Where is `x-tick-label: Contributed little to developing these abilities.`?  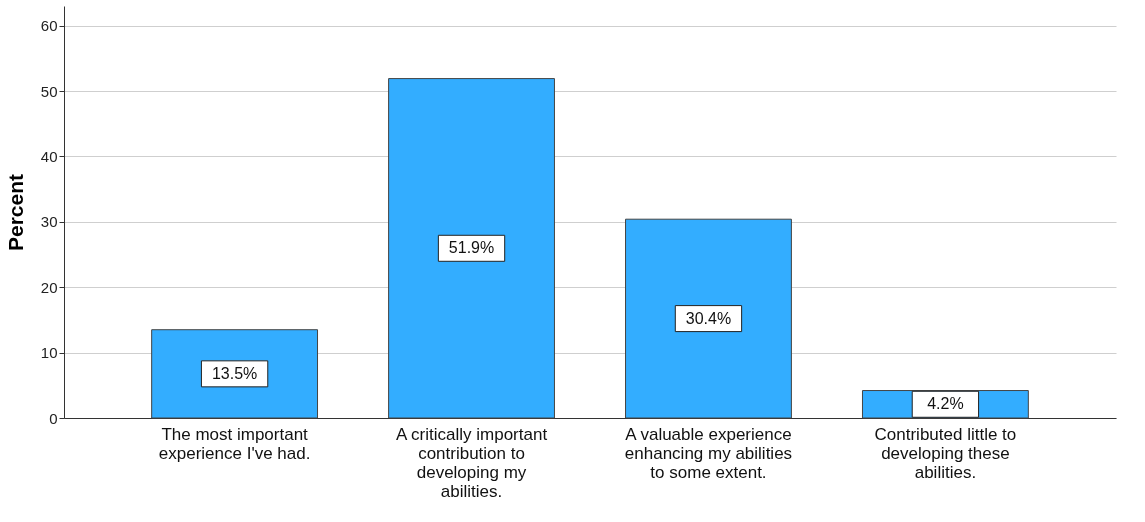 x-tick-label: Contributed little to developing these abilities. is located at coordinates (945, 453).